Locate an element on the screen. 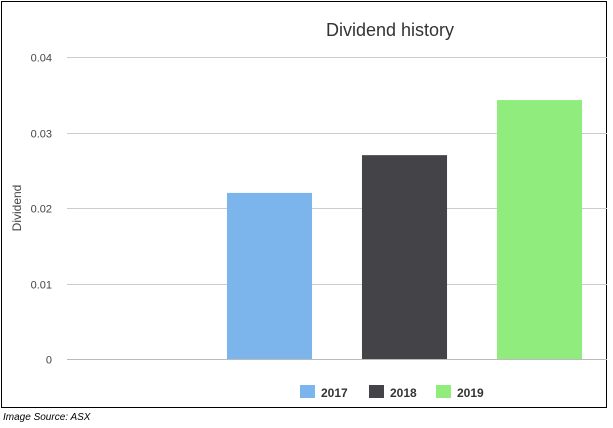  legend-item-2017: 2017 is located at coordinates (324, 392).